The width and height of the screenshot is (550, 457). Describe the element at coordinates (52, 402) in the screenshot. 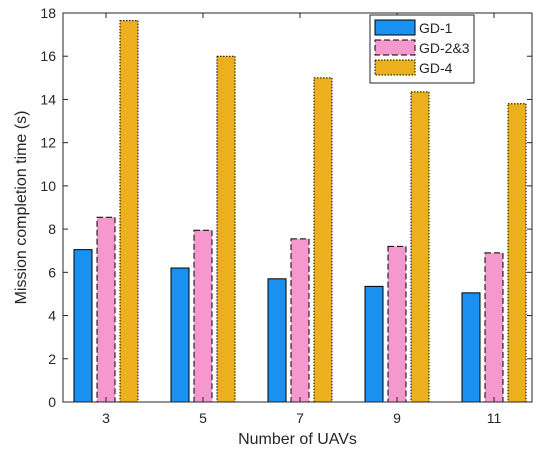

I see `y-tick-label: 0` at that location.